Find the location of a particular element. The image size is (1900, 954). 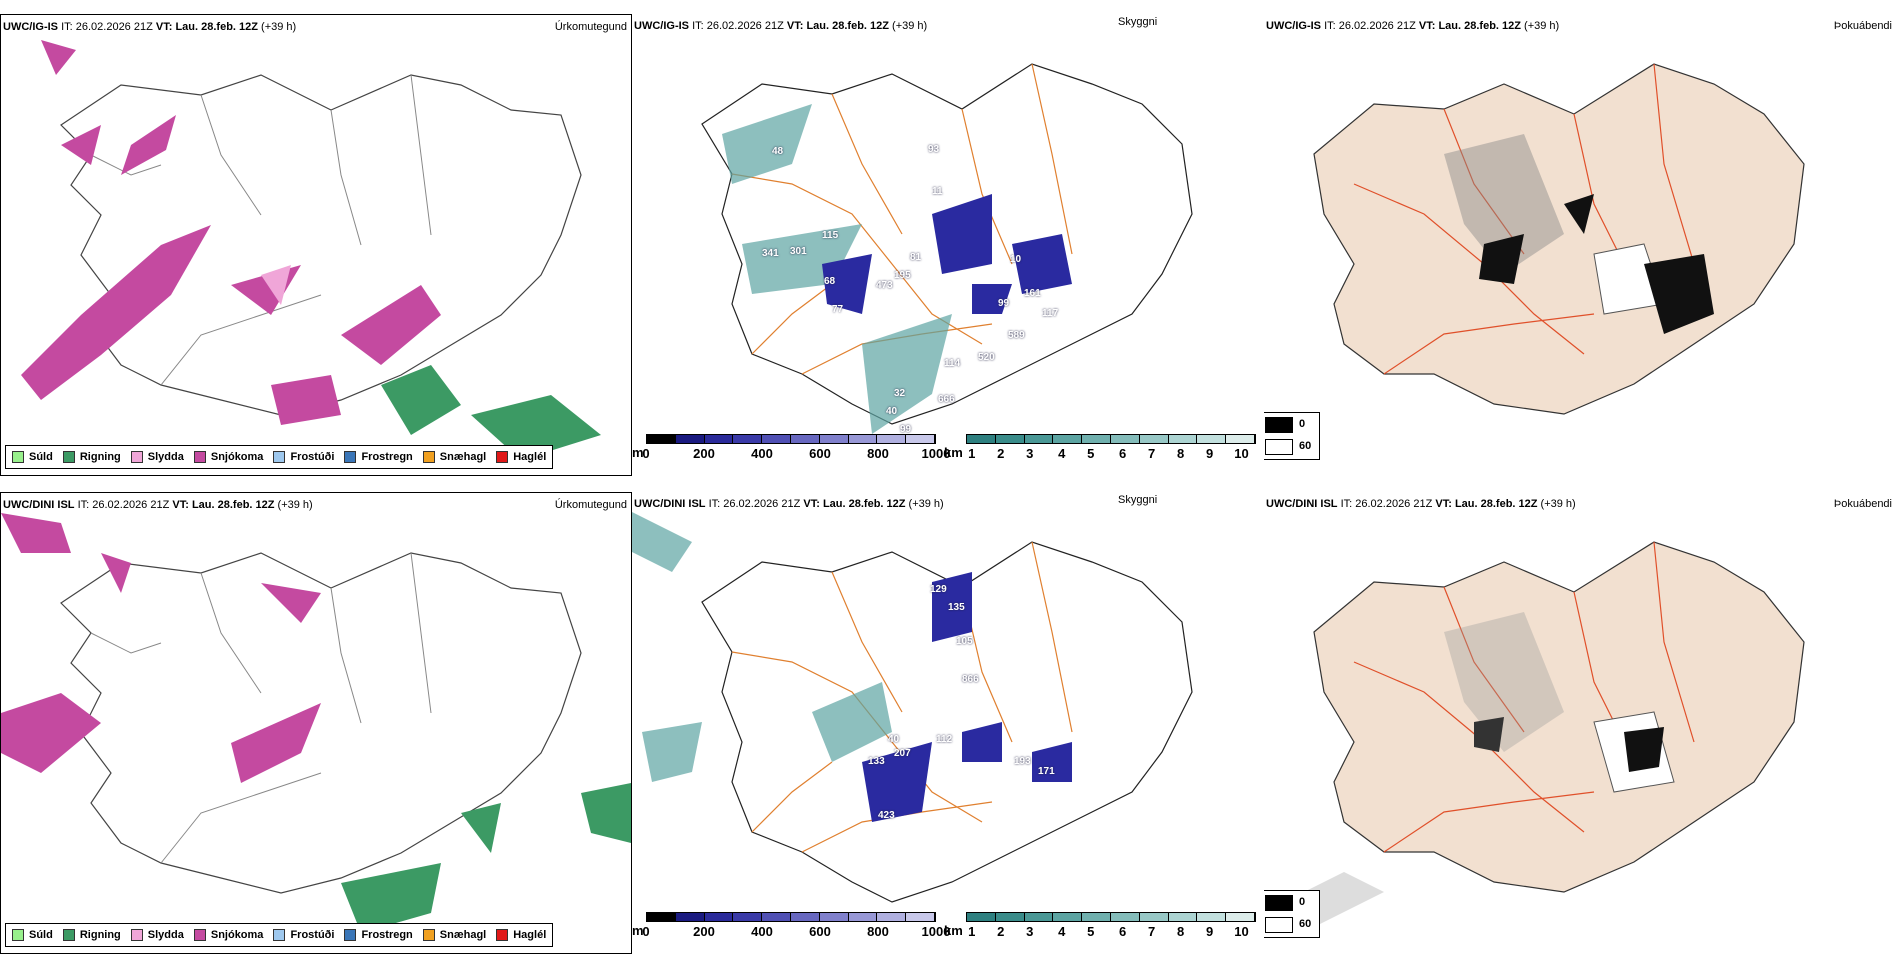

panel-title-cloud-bottom: Skyggni is located at coordinates (1138, 500).